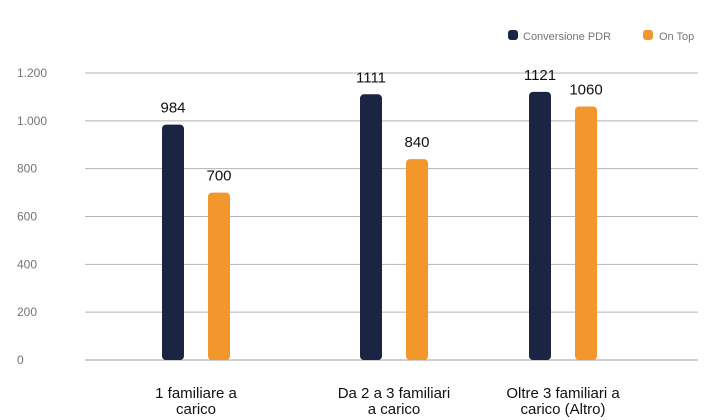 The height and width of the screenshot is (420, 721). I want to click on y-tick-label: 400, so click(27, 264).